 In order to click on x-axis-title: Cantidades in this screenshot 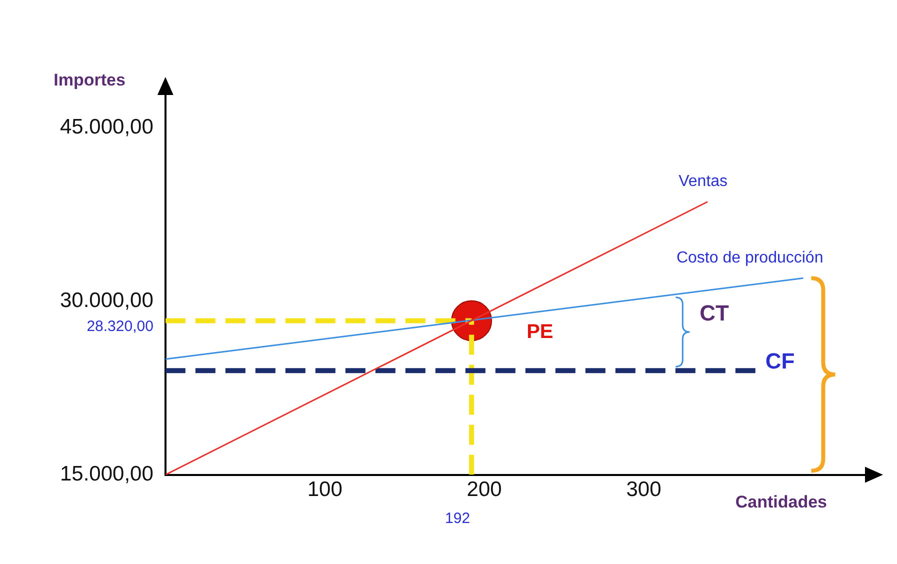, I will do `click(781, 502)`.